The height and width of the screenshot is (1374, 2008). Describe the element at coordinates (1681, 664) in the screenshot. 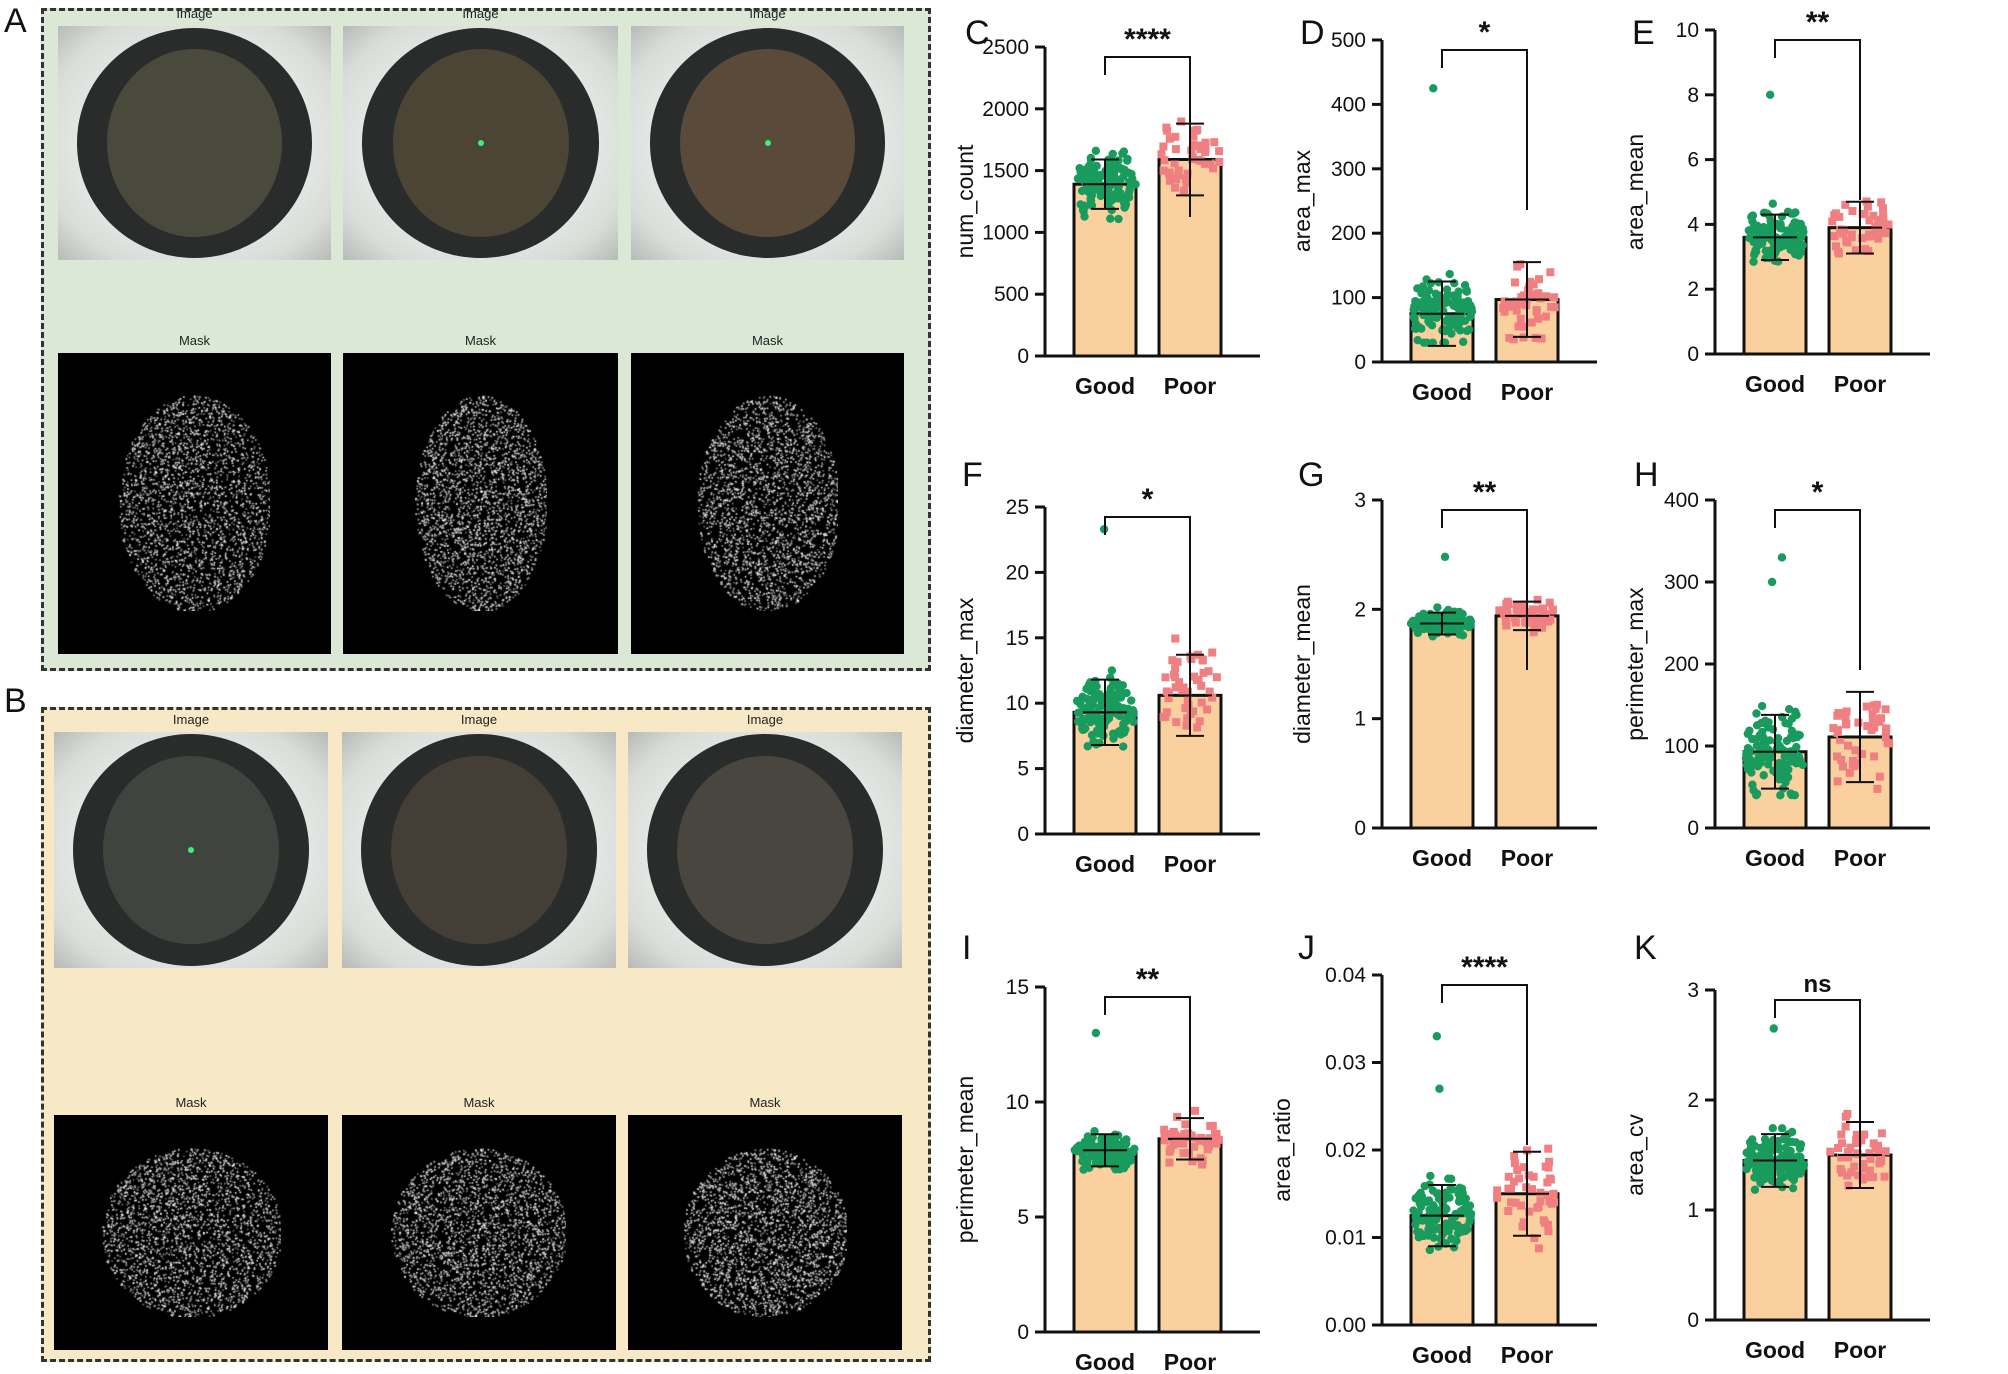

I see `y-tick-label: 200` at that location.